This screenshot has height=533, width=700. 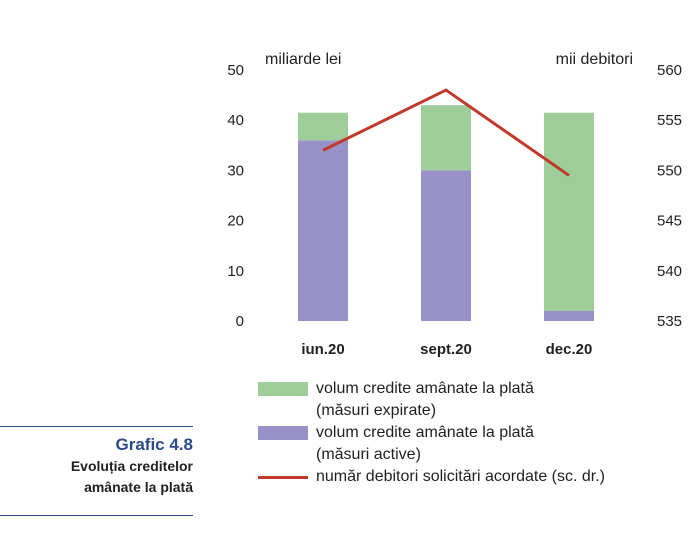 I want to click on left-tick-label: 0, so click(x=240, y=321).